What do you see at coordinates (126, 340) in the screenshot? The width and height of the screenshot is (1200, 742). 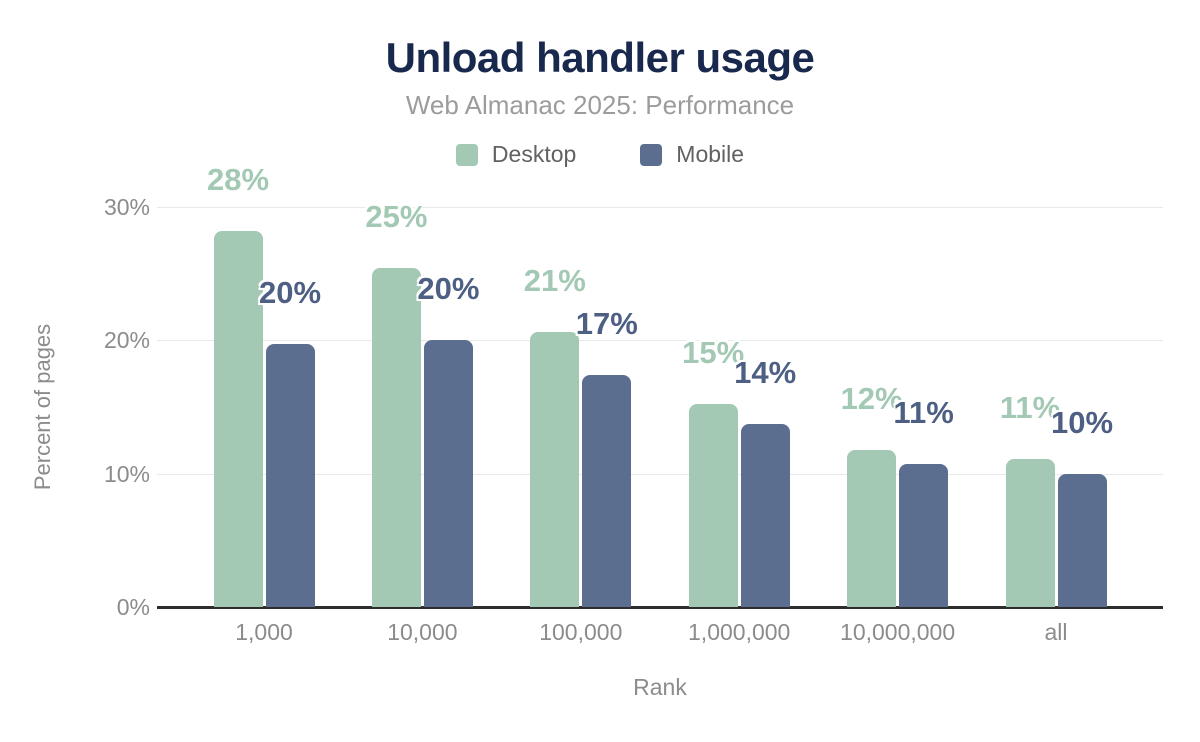 I see `y-tick-label: 20%` at bounding box center [126, 340].